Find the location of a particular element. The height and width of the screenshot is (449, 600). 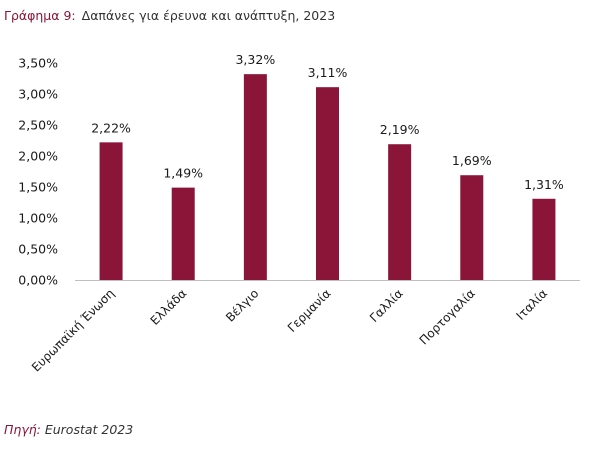

source-note: Πηγή: Eurostat 2023 is located at coordinates (68, 429).